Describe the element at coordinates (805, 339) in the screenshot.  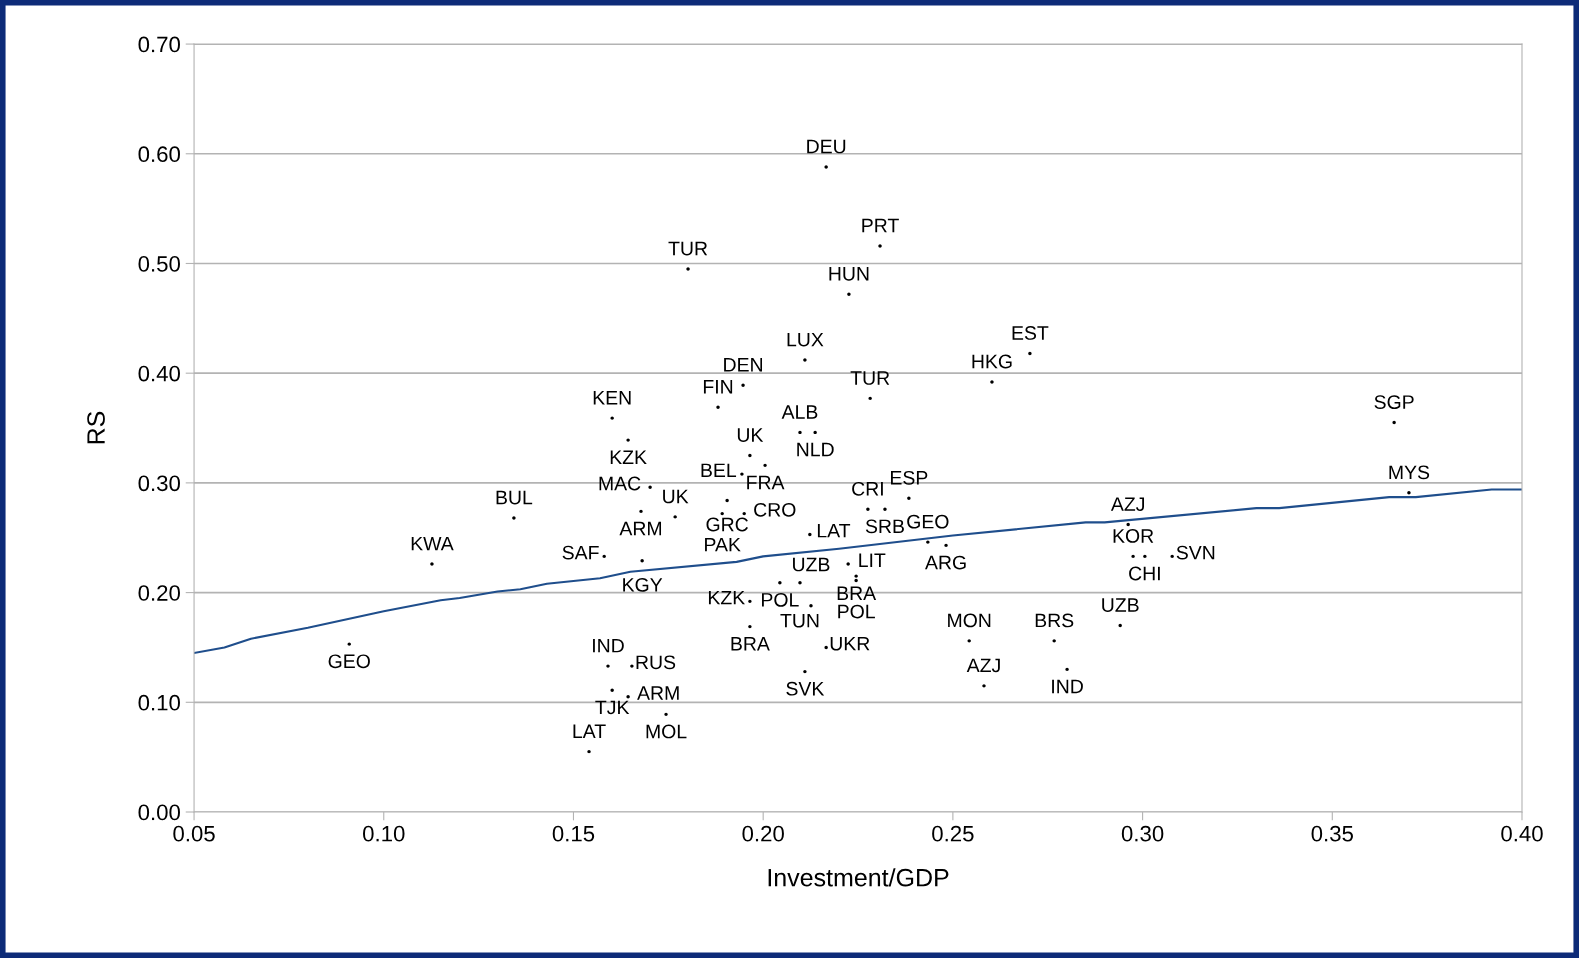
I see `data-label: LUX` at that location.